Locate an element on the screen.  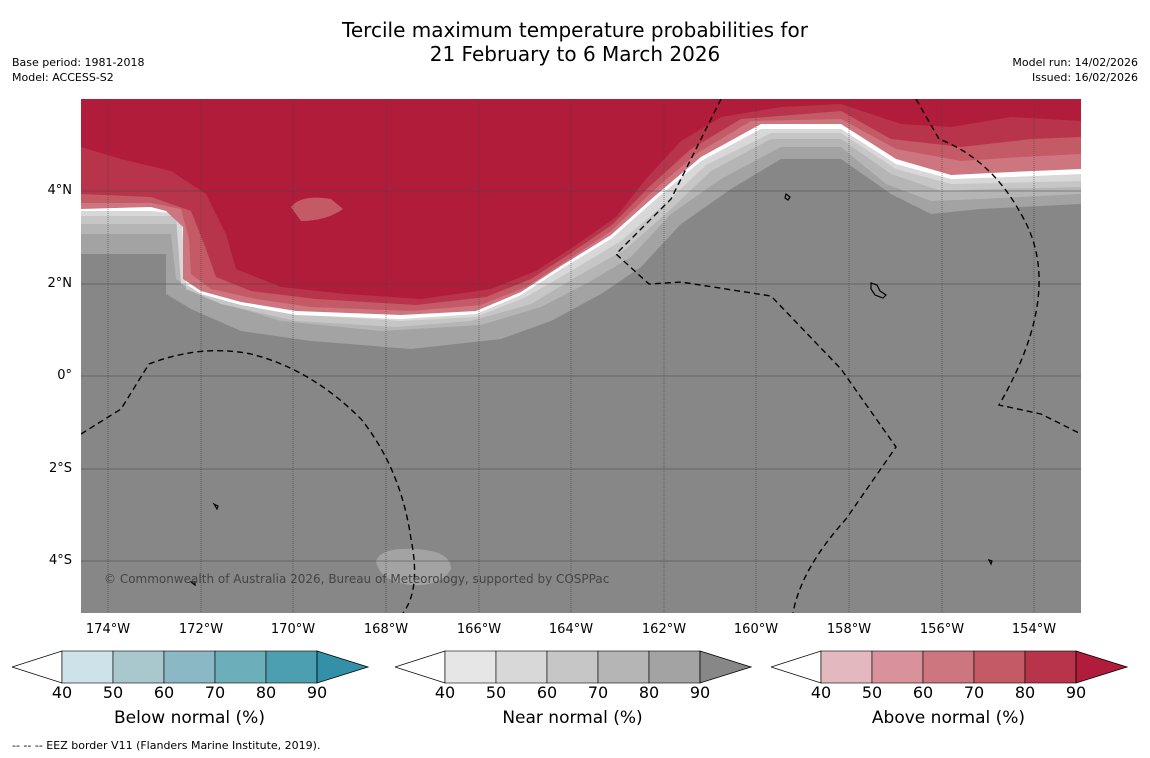
x-tick-label: 164°W is located at coordinates (571, 629).